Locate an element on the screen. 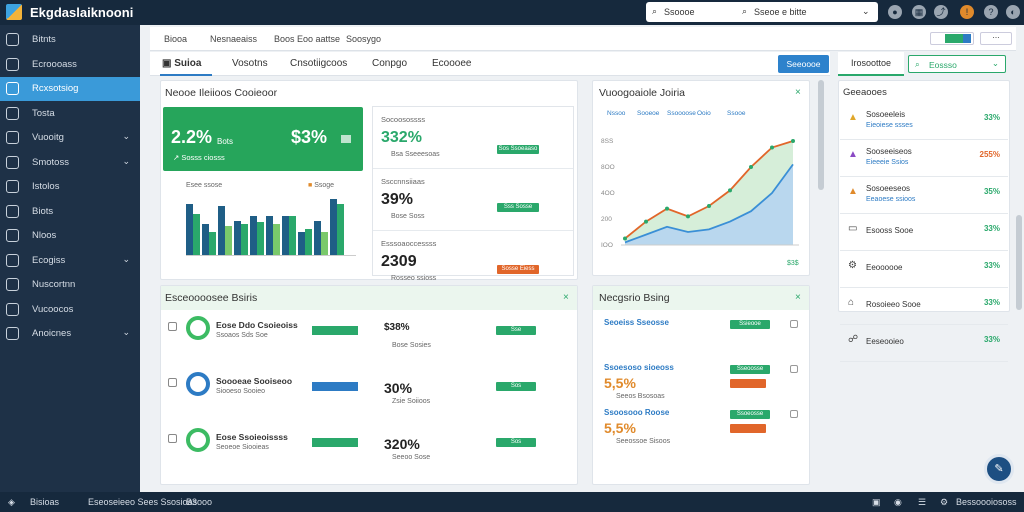  side-list-item: ⚙ Eeoooooe 33% is located at coordinates (924, 270).